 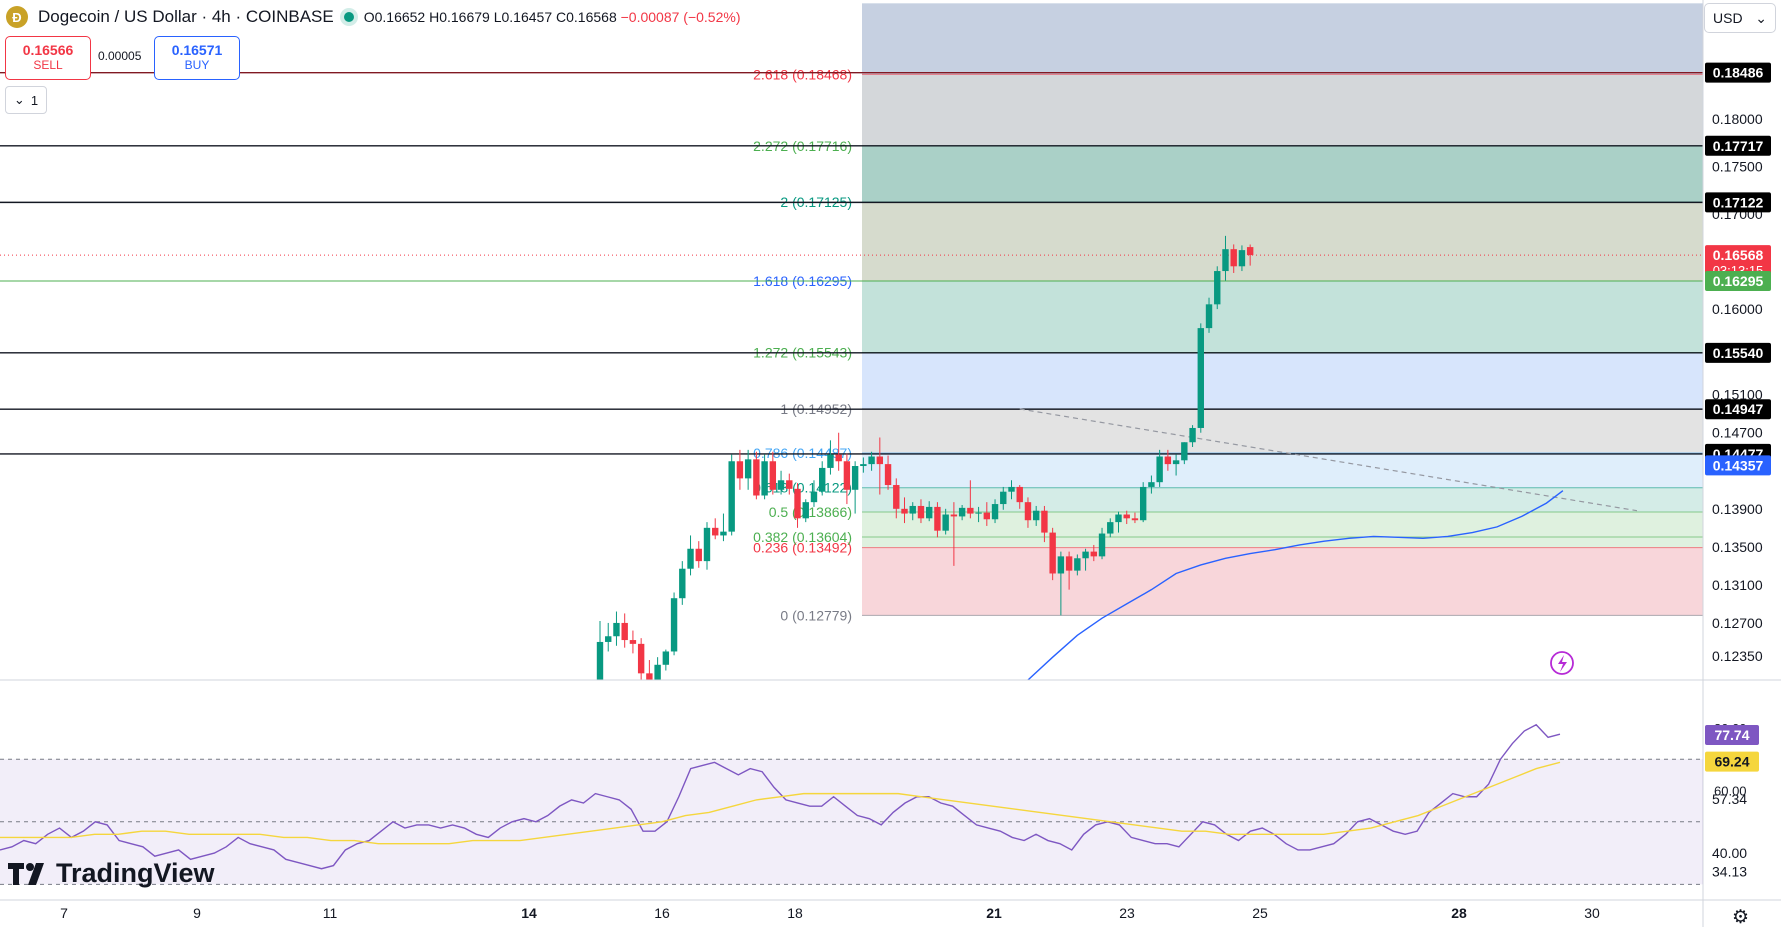 I want to click on rsi-value-tag, so click(x=1732, y=734).